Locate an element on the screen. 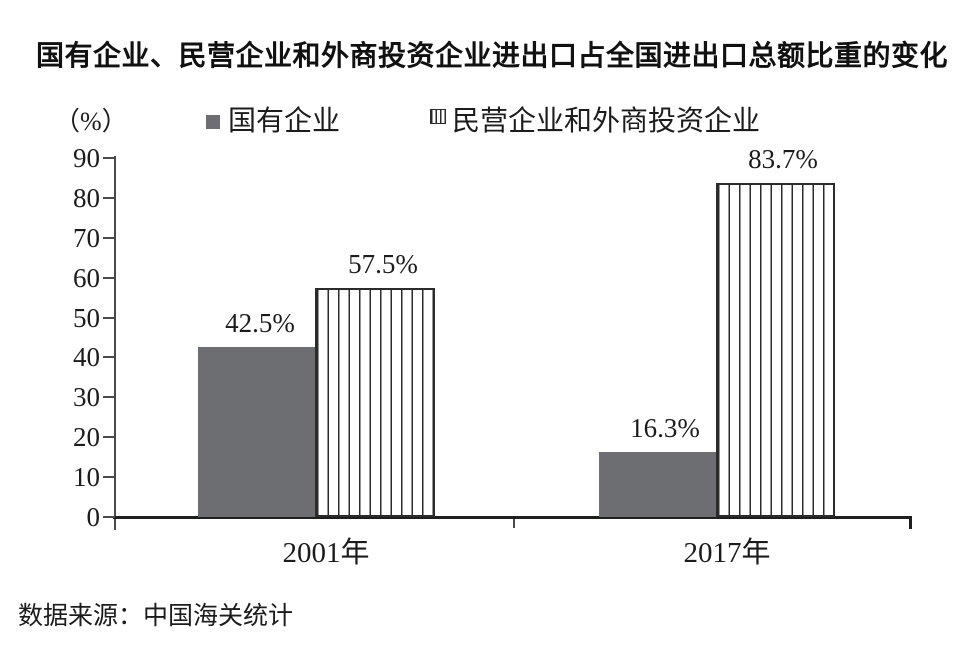  value-label-2001-state-owned: 42.5% is located at coordinates (260, 323).